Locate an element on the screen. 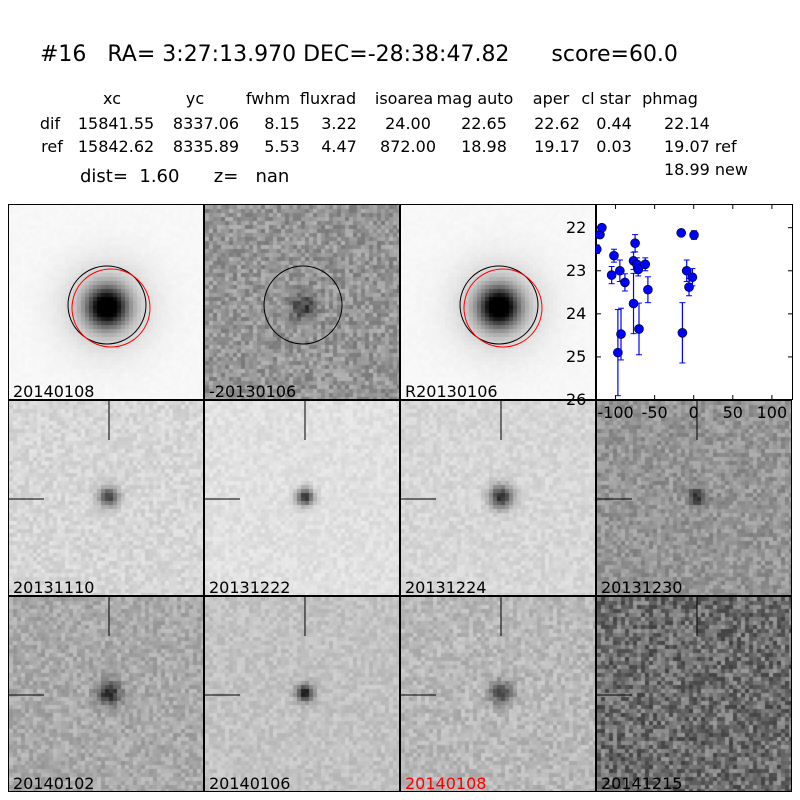  cell-mag-auto: 22.65 is located at coordinates (484, 123).